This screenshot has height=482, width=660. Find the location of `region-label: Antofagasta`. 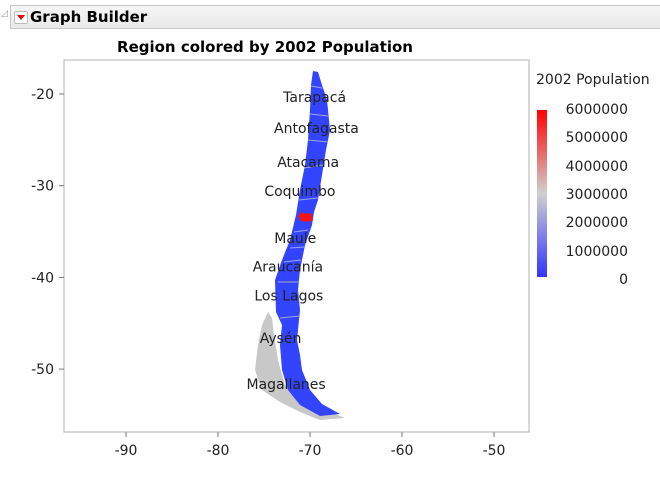

region-label: Antofagasta is located at coordinates (316, 129).